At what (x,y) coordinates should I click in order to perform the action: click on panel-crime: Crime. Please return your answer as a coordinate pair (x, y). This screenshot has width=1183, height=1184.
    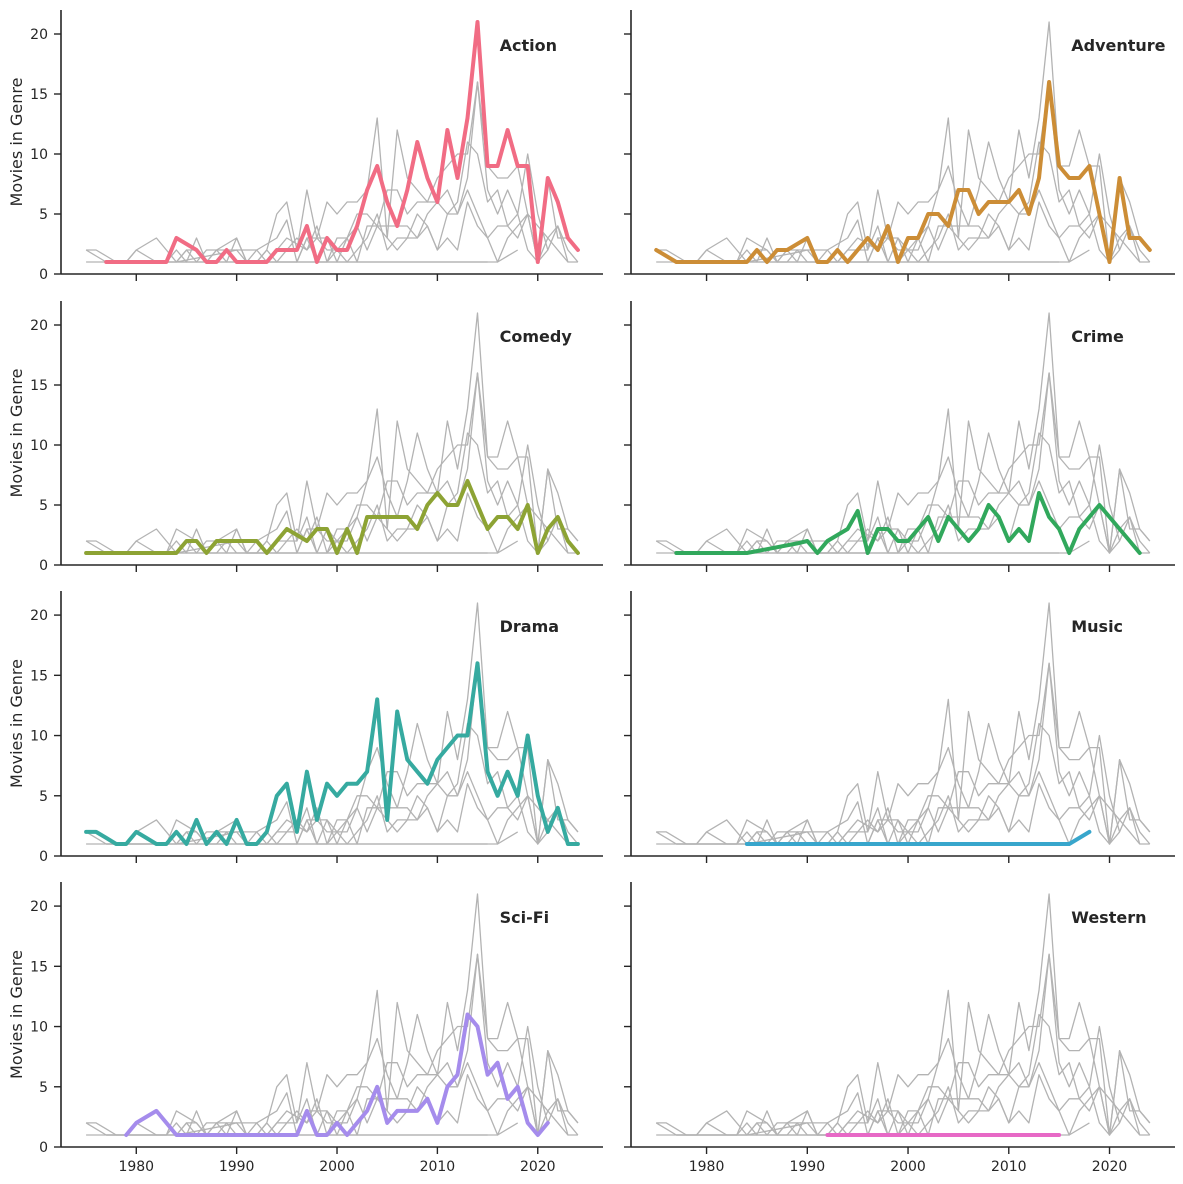
    Looking at the image, I should click on (899, 436).